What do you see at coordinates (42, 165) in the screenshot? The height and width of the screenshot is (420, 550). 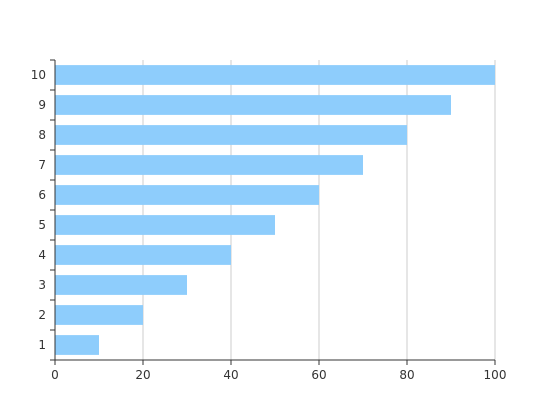 I see `y-tick-label: 7` at bounding box center [42, 165].